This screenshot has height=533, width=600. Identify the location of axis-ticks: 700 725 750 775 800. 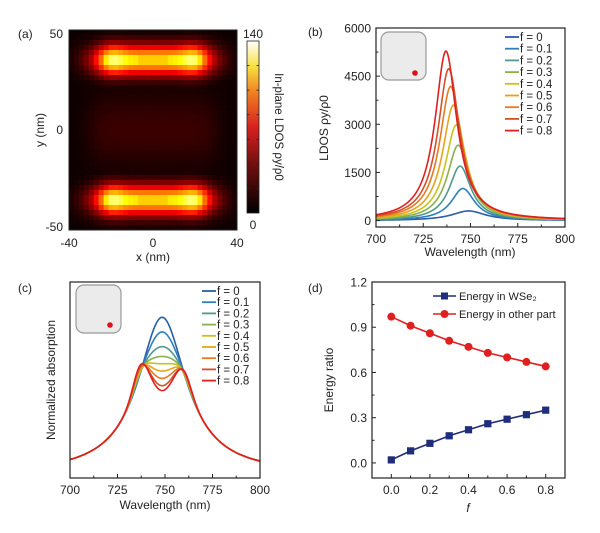
(165, 485).